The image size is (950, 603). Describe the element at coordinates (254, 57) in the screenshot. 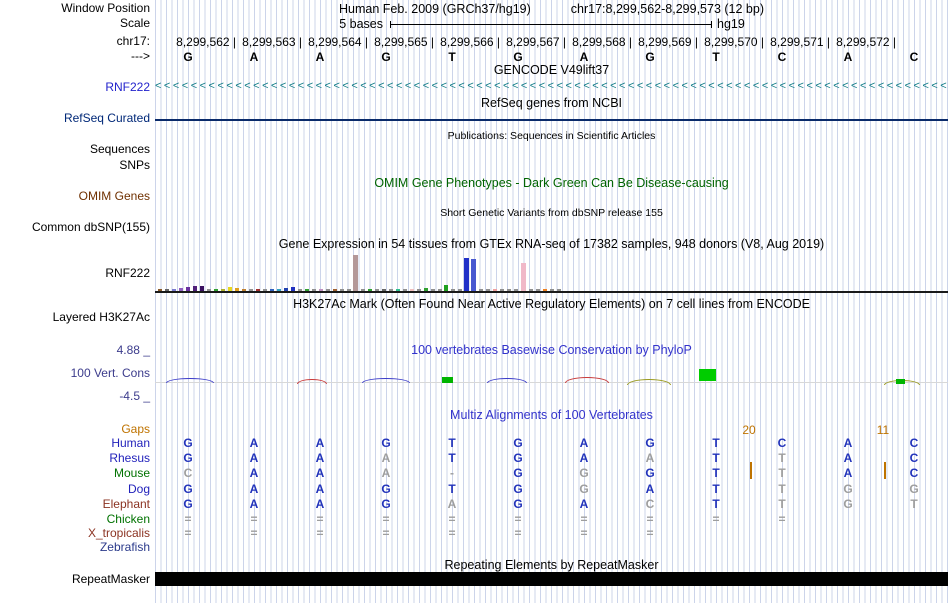

I see `ruler-base: A` at that location.